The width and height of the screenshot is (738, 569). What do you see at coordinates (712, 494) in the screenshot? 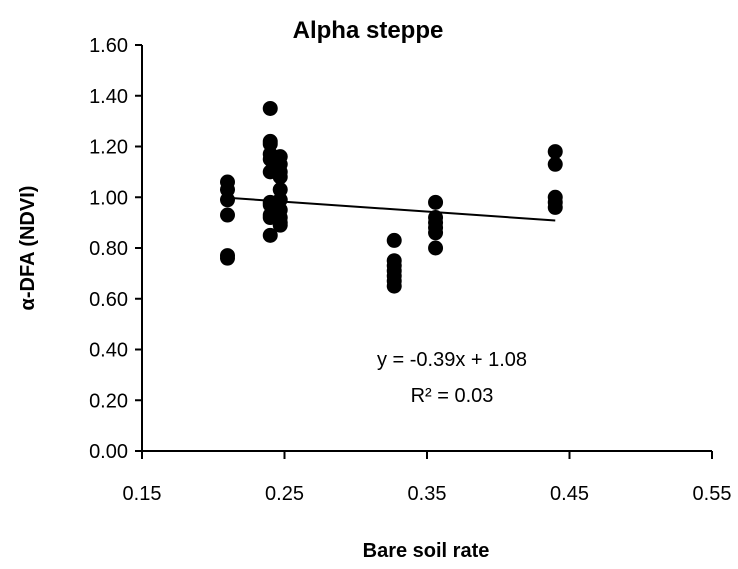
I see `x-tick-label: 0.55` at bounding box center [712, 494].